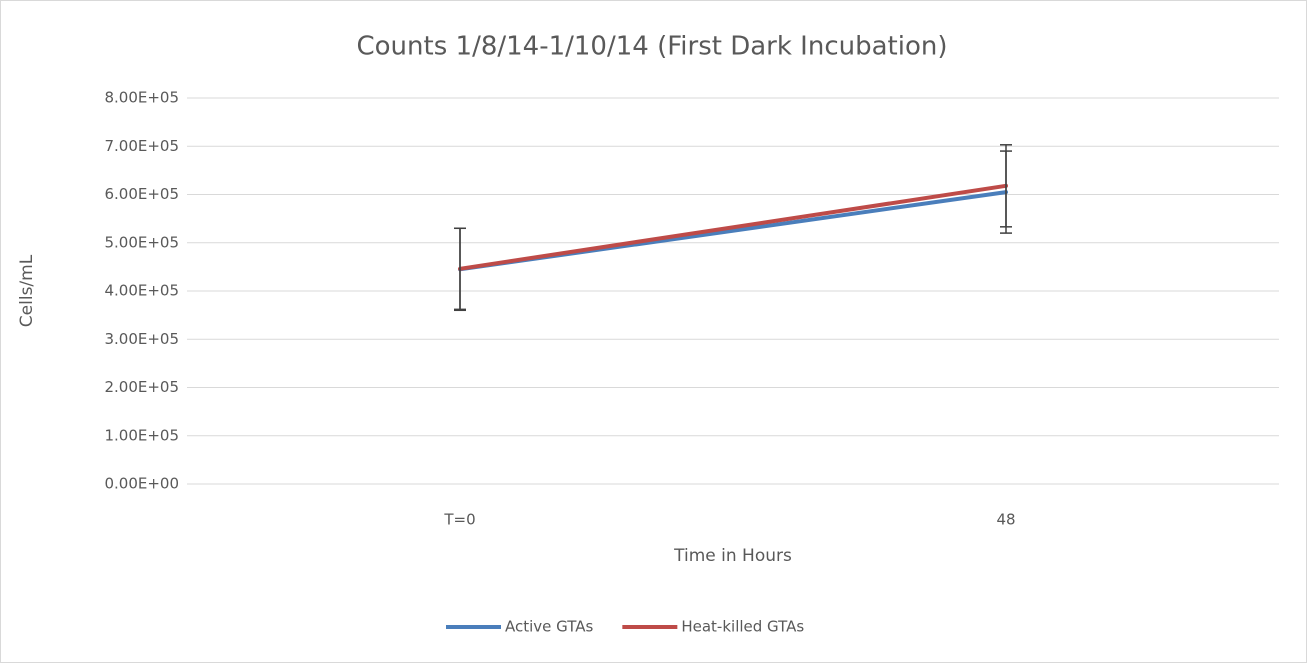 This screenshot has height=663, width=1307. What do you see at coordinates (141, 435) in the screenshot?
I see `y-tick-label: 1.00E+05` at bounding box center [141, 435].